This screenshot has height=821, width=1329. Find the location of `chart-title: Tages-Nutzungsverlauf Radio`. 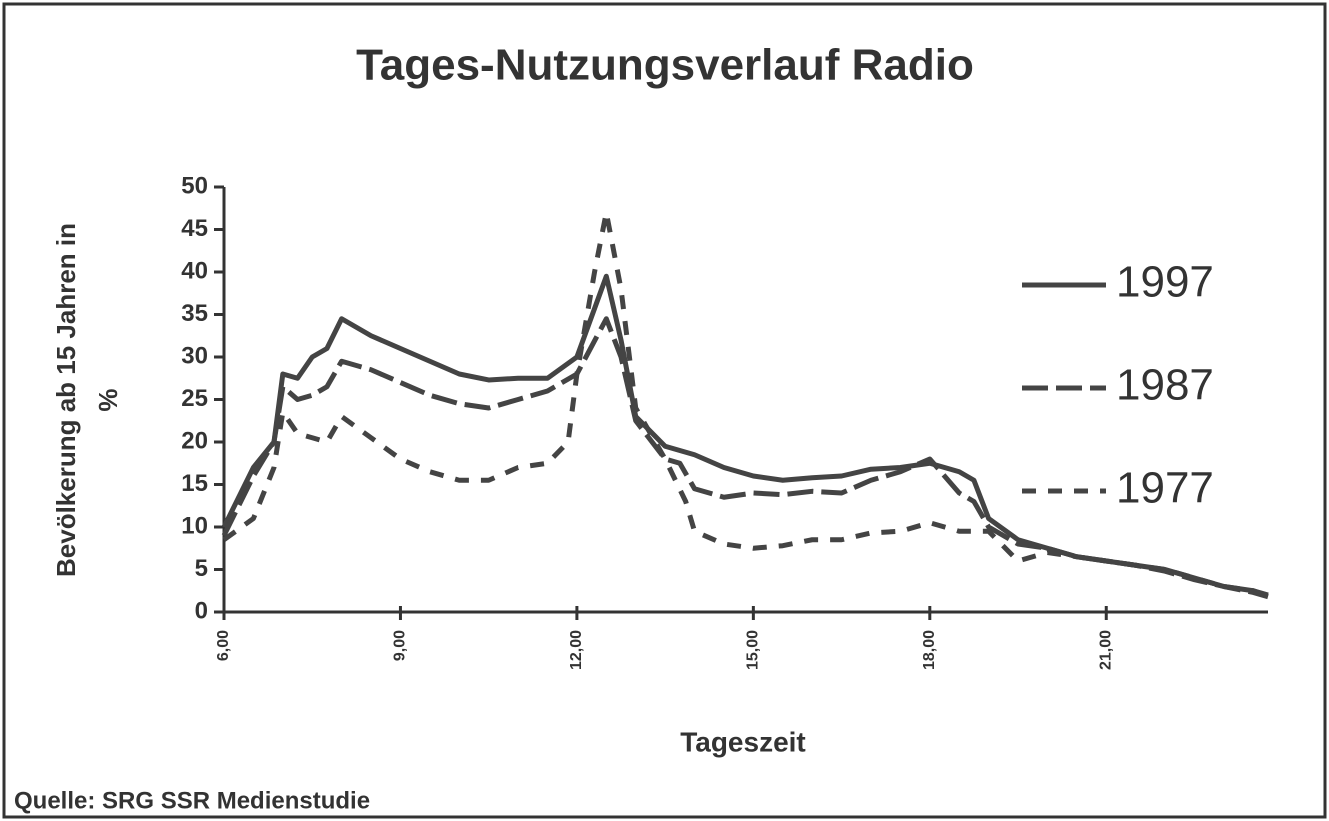

chart-title: Tages-Nutzungsverlauf Radio is located at coordinates (665, 65).